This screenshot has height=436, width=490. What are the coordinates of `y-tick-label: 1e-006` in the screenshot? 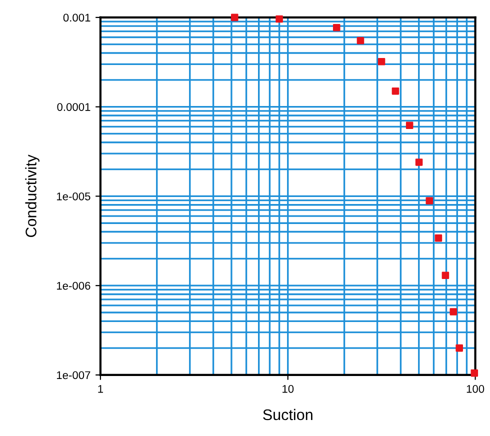 It's located at (73, 286).